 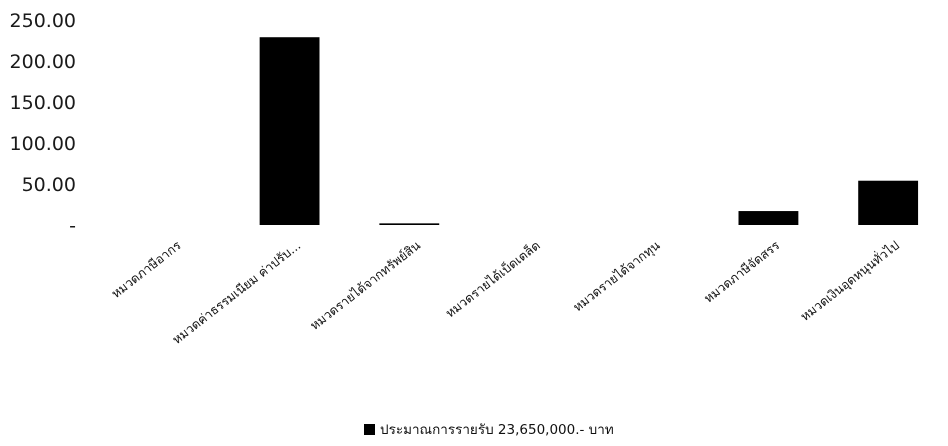 I want to click on x-tick-label: หมวดรายได้จากทุน, so click(x=617, y=276).